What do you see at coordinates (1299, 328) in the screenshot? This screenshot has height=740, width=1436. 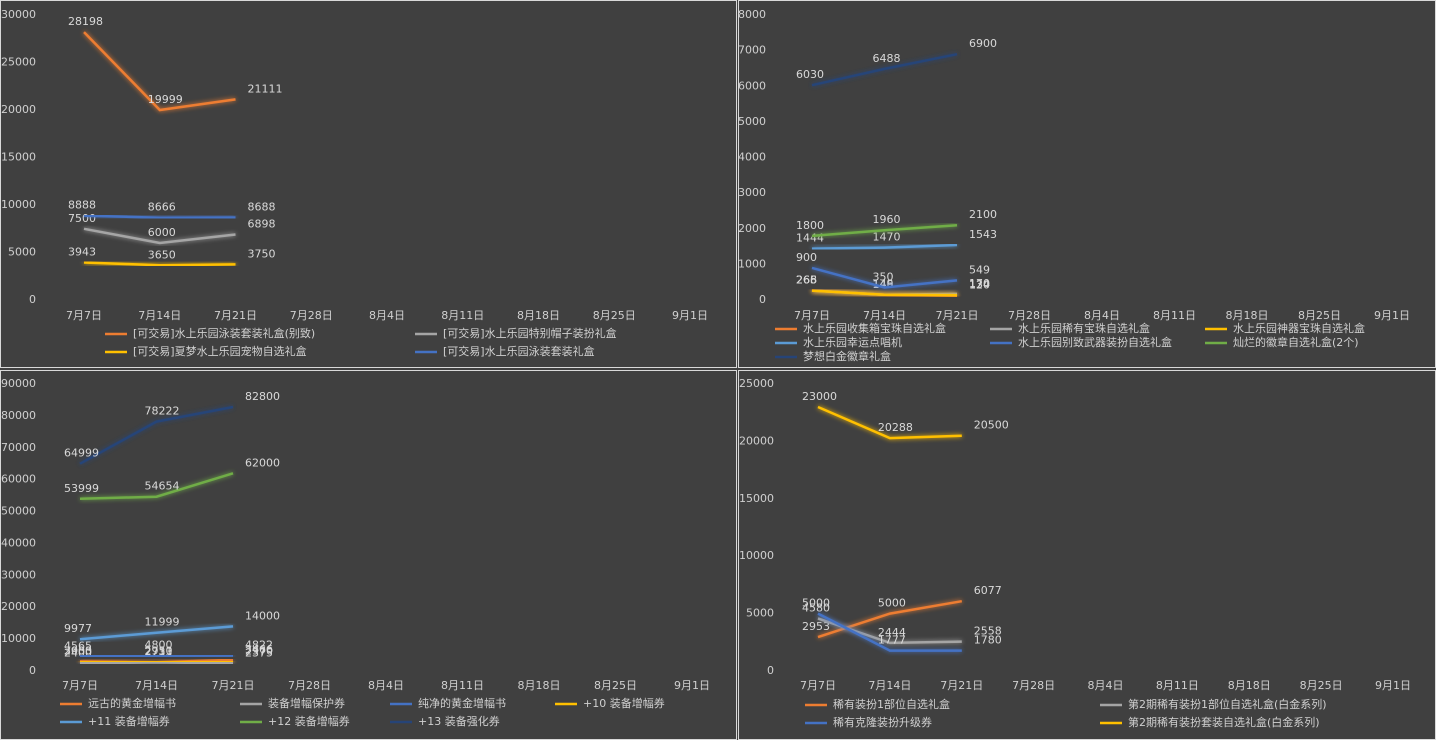 I see `legend-label: 水上乐园神器宝珠自选礼盒` at bounding box center [1299, 328].